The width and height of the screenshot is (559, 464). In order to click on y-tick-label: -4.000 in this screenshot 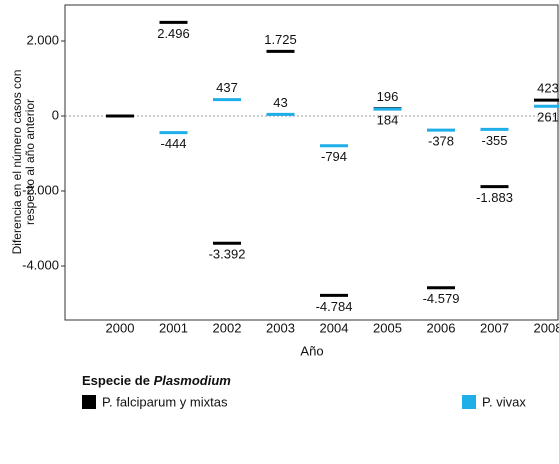, I will do `click(40, 264)`.